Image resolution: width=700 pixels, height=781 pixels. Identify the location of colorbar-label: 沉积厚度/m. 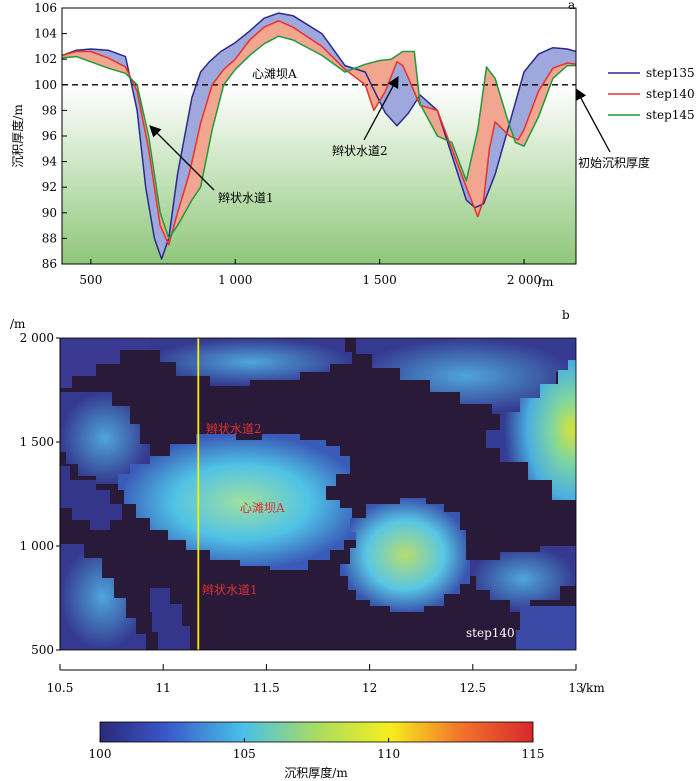
(316, 772).